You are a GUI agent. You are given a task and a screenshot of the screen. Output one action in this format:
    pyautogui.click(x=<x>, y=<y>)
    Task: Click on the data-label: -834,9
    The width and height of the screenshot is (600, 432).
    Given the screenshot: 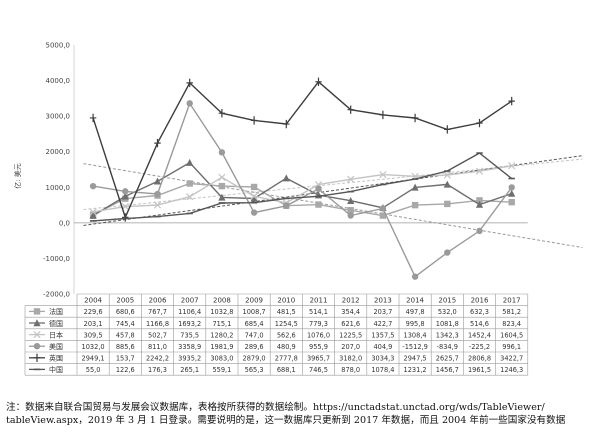 What is the action you would take?
    pyautogui.click(x=447, y=347)
    